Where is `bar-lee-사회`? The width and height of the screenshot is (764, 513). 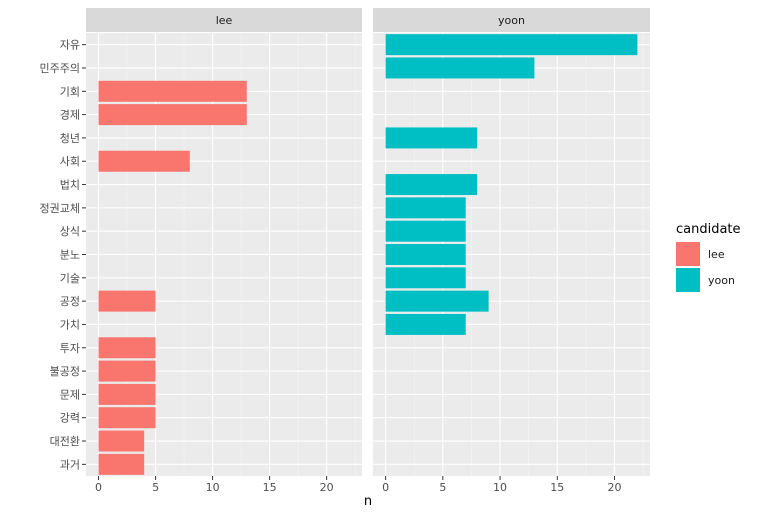 bar-lee-사회 is located at coordinates (144, 161).